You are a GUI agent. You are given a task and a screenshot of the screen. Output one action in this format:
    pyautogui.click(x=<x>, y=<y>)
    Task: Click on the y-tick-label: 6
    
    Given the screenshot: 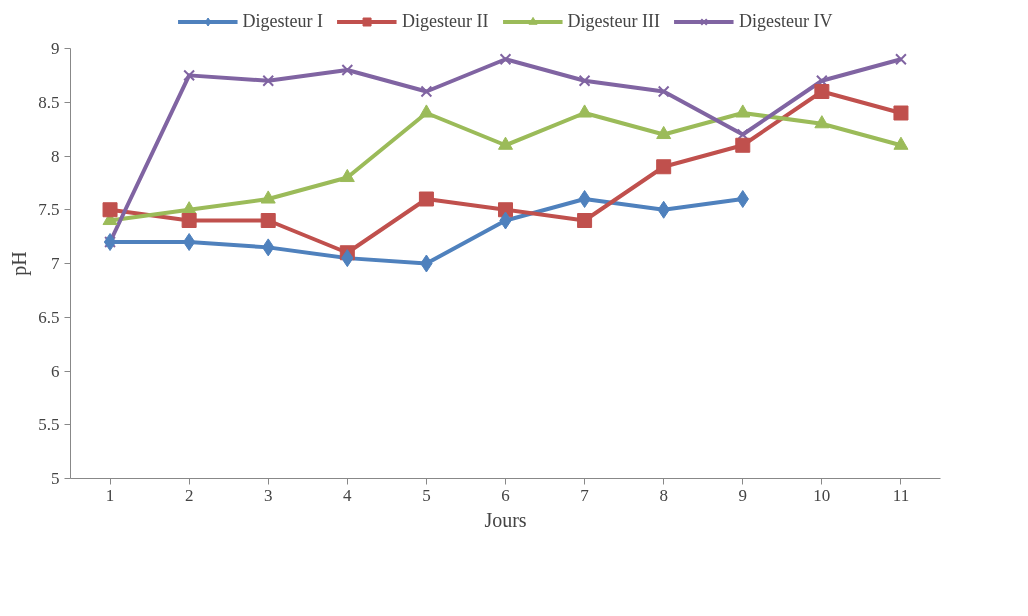 What is the action you would take?
    pyautogui.click(x=55, y=371)
    